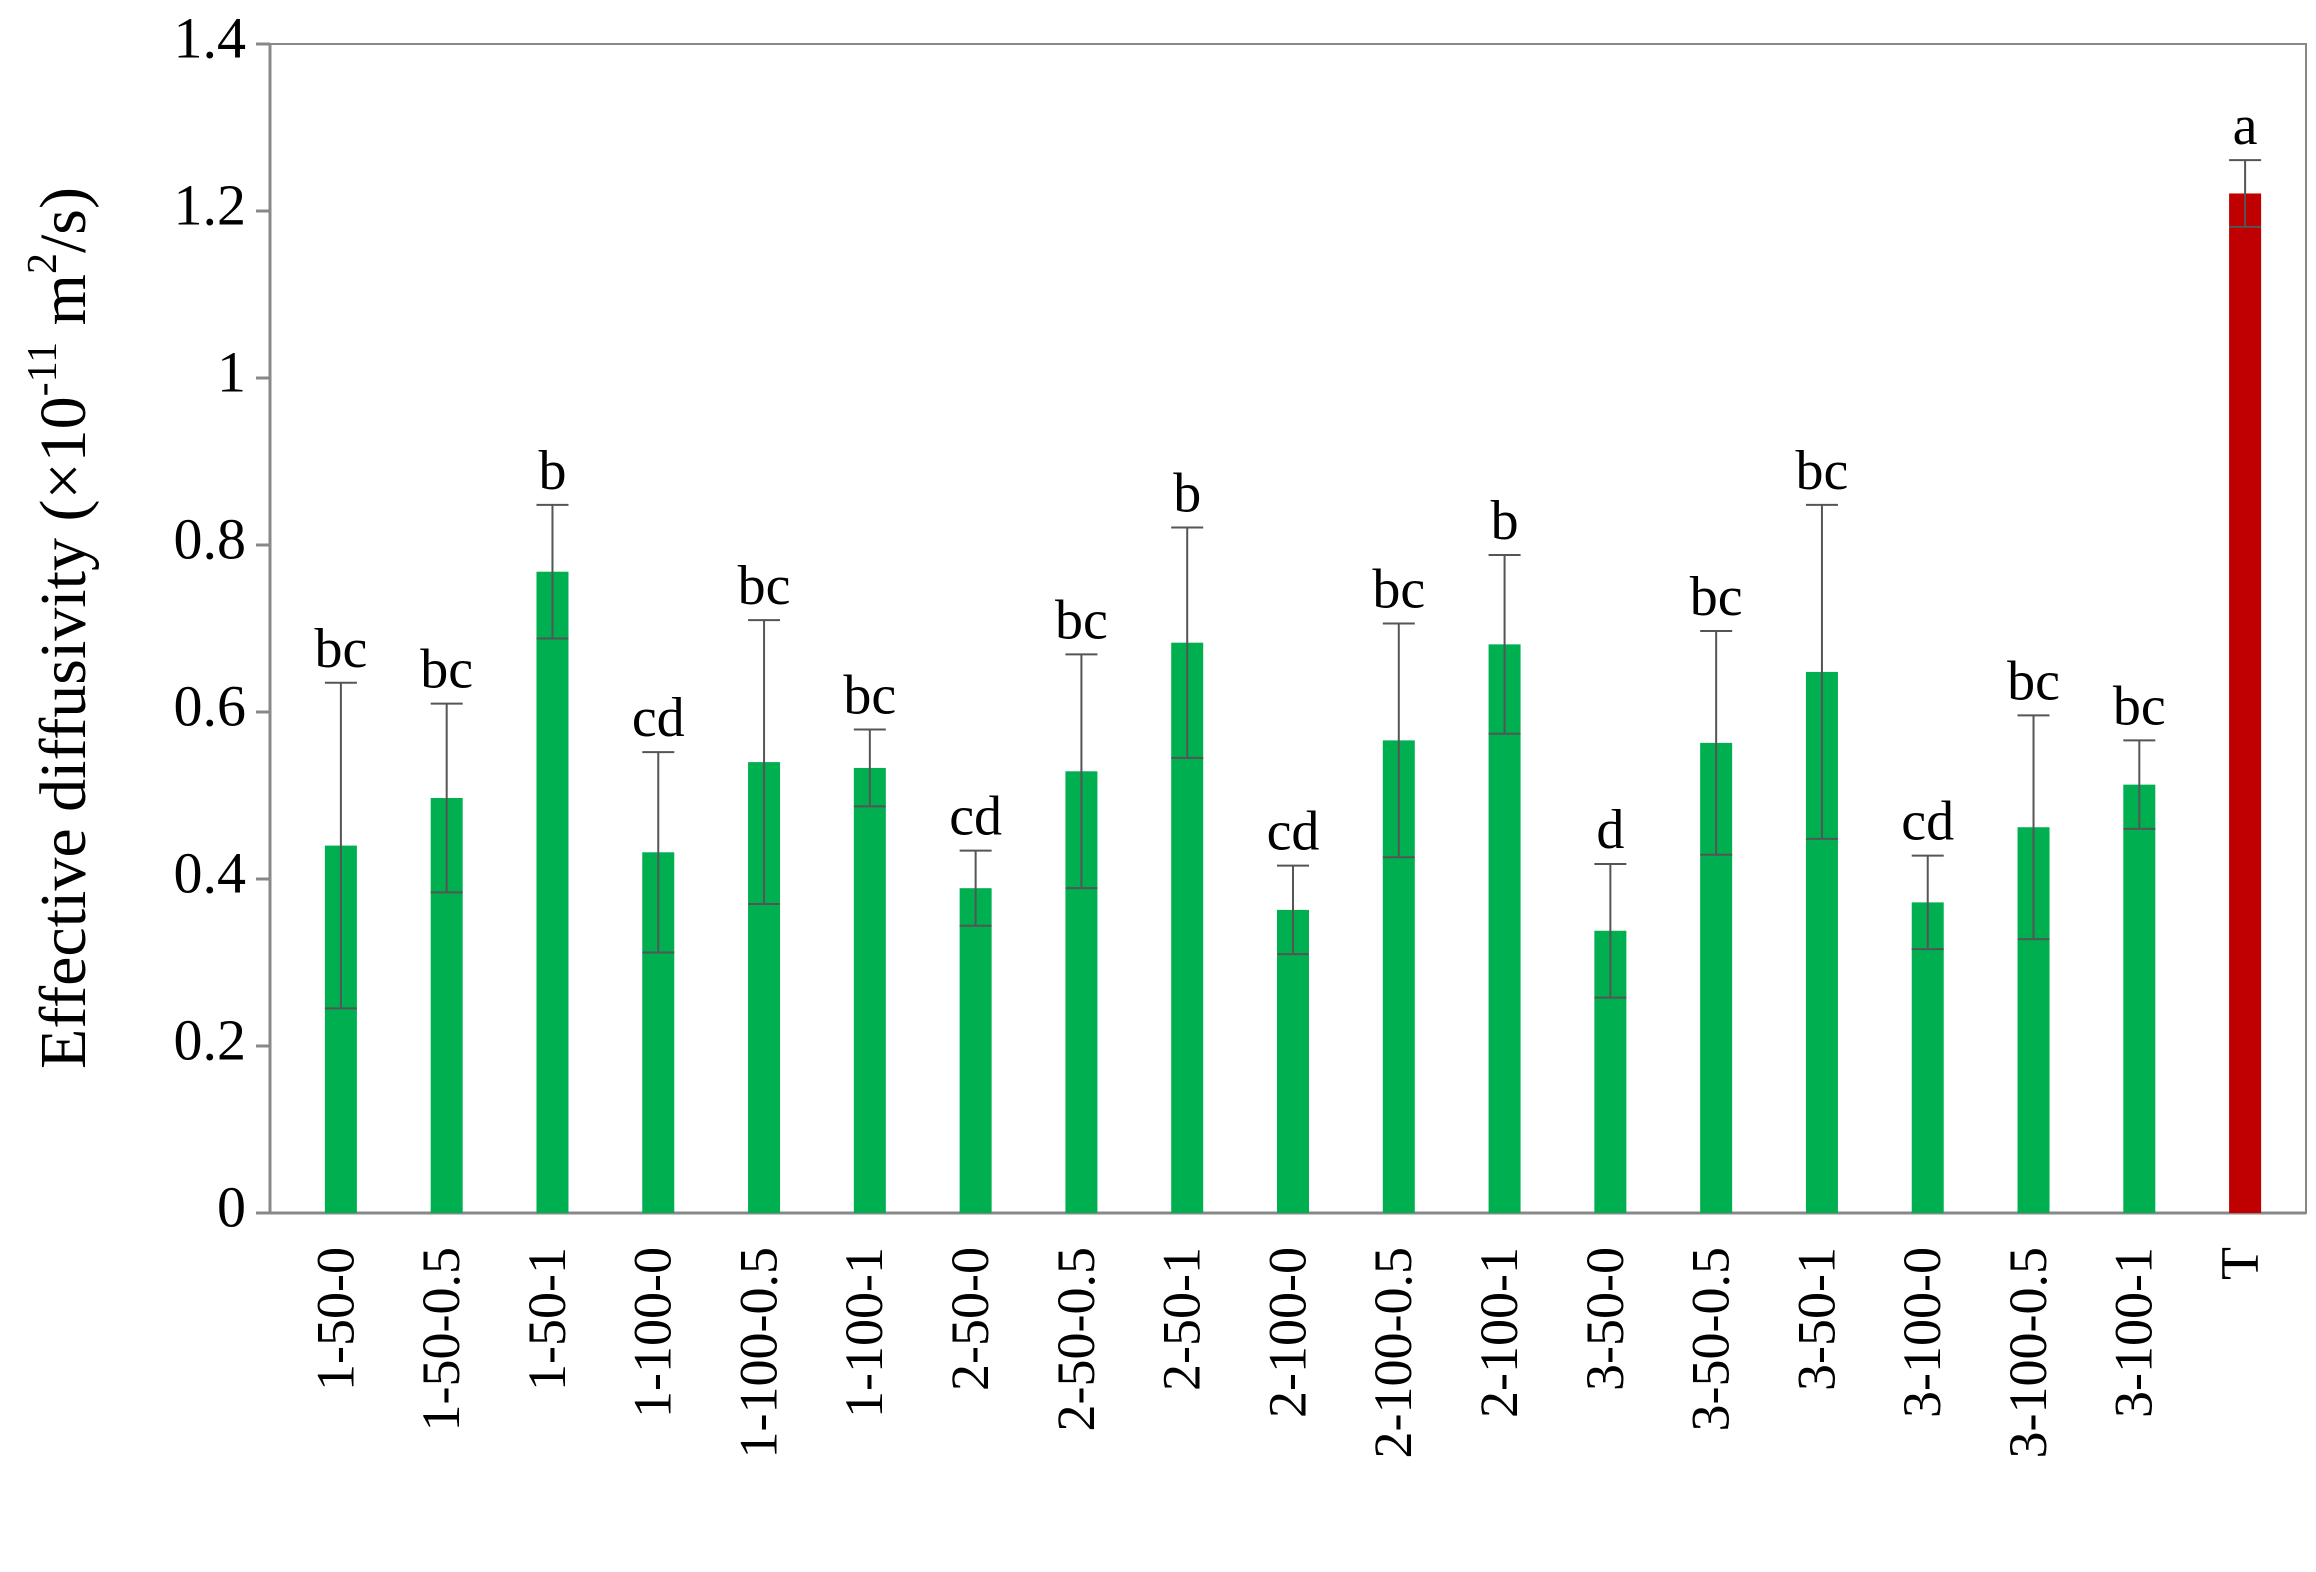 Image resolution: width=2316 pixels, height=1572 pixels. I want to click on x-tick-label: 3-100-0.5, so click(2028, 1352).